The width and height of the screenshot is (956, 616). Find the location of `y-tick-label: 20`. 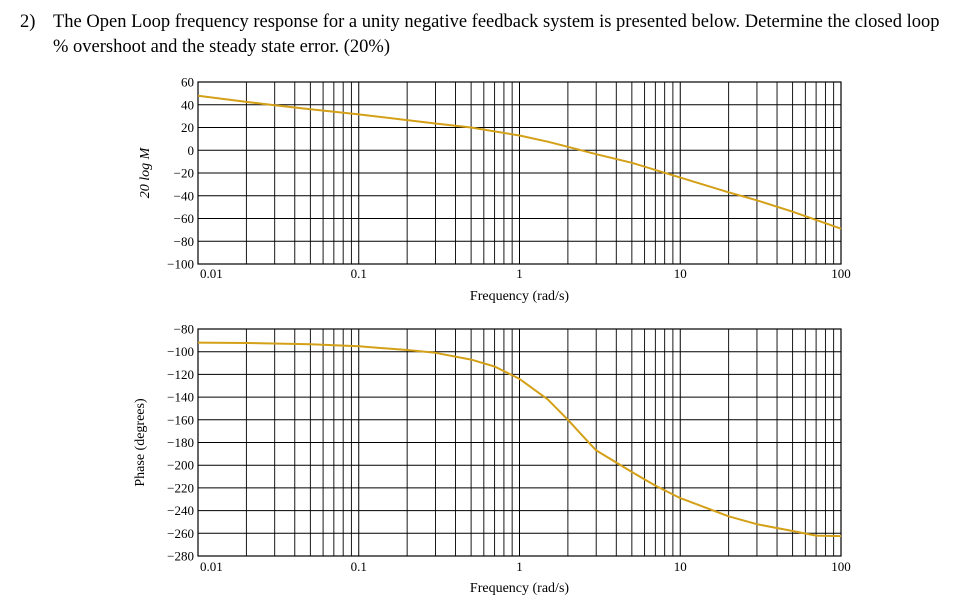

y-tick-label: 20 is located at coordinates (187, 127).